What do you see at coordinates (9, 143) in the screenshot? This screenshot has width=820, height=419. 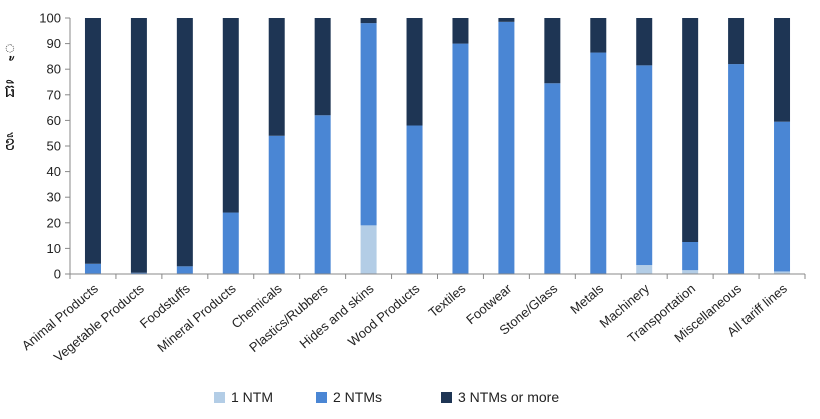 I see `side-glyph: ខ៏` at bounding box center [9, 143].